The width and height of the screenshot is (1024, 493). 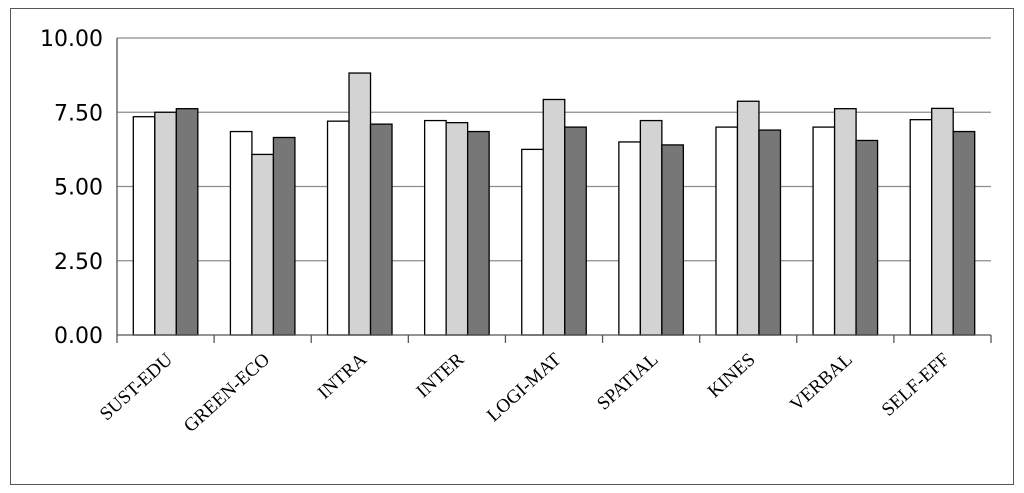 What do you see at coordinates (732, 375) in the screenshot?
I see `x-tick-label: KINES` at bounding box center [732, 375].